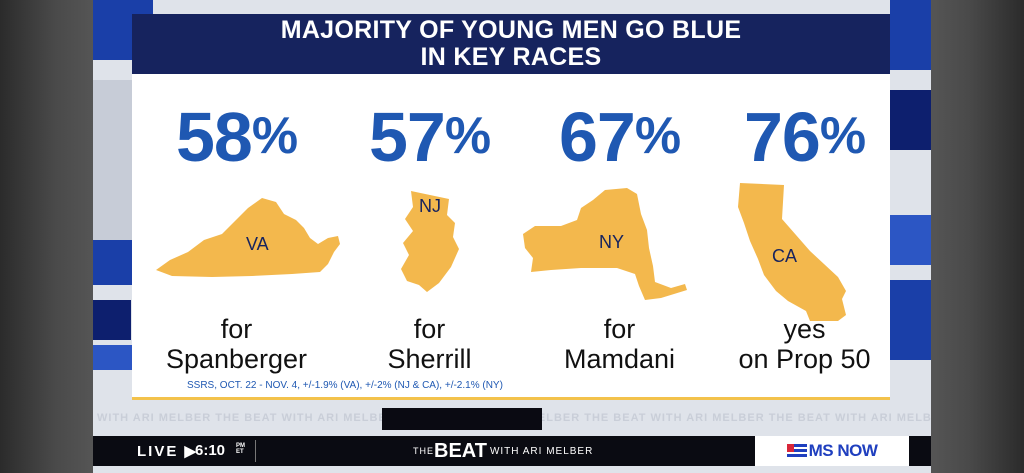 The height and width of the screenshot is (473, 1024). What do you see at coordinates (503, 451) in the screenshot?
I see `show-title: THEBEAT WITH ARI MELBER` at bounding box center [503, 451].